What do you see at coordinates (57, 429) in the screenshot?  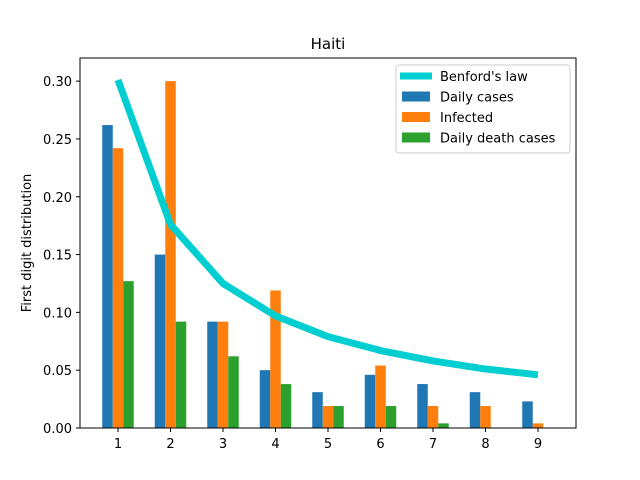 I see `y-tick-label: 0.00` at bounding box center [57, 429].